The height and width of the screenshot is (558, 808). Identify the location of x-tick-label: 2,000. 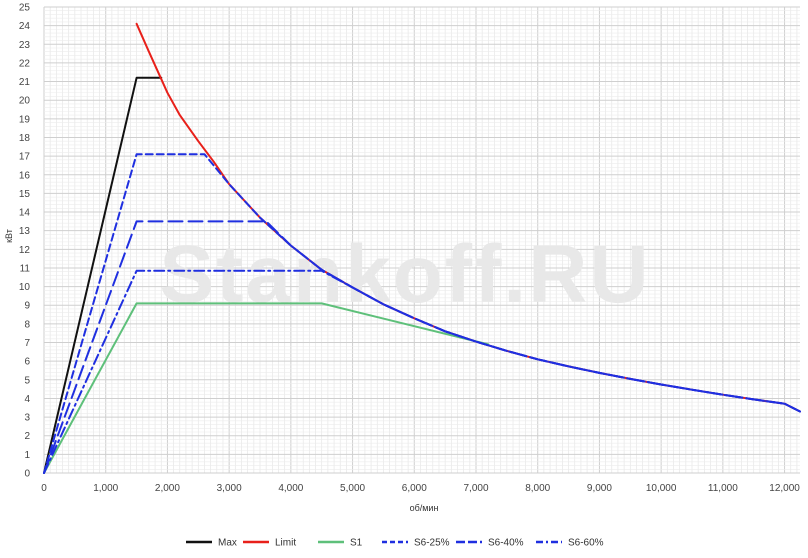
(167, 488).